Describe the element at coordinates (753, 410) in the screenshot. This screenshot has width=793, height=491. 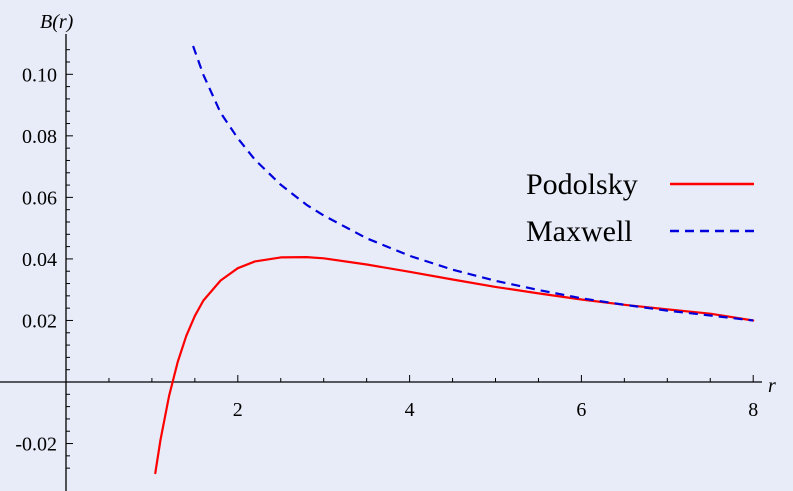
I see `x-tick-label: 8` at that location.